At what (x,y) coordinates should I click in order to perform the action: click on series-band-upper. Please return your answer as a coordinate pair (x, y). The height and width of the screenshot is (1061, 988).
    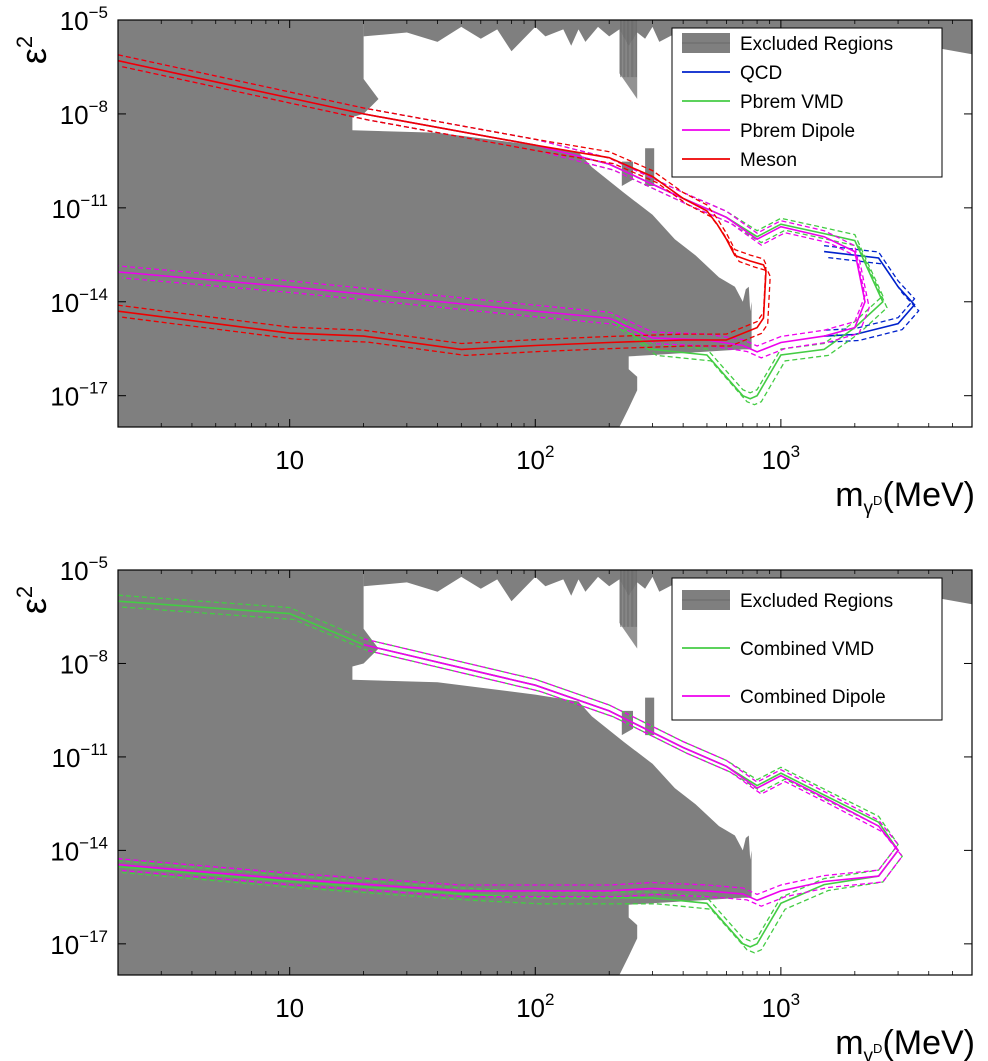
    Looking at the image, I should click on (870, 288).